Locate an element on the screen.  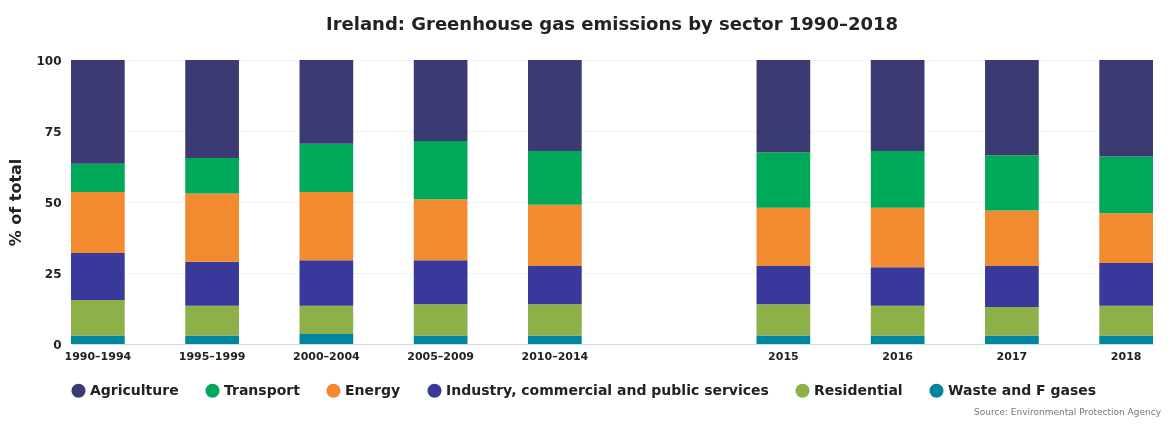
y-tick-label: 25 is located at coordinates (53, 273).